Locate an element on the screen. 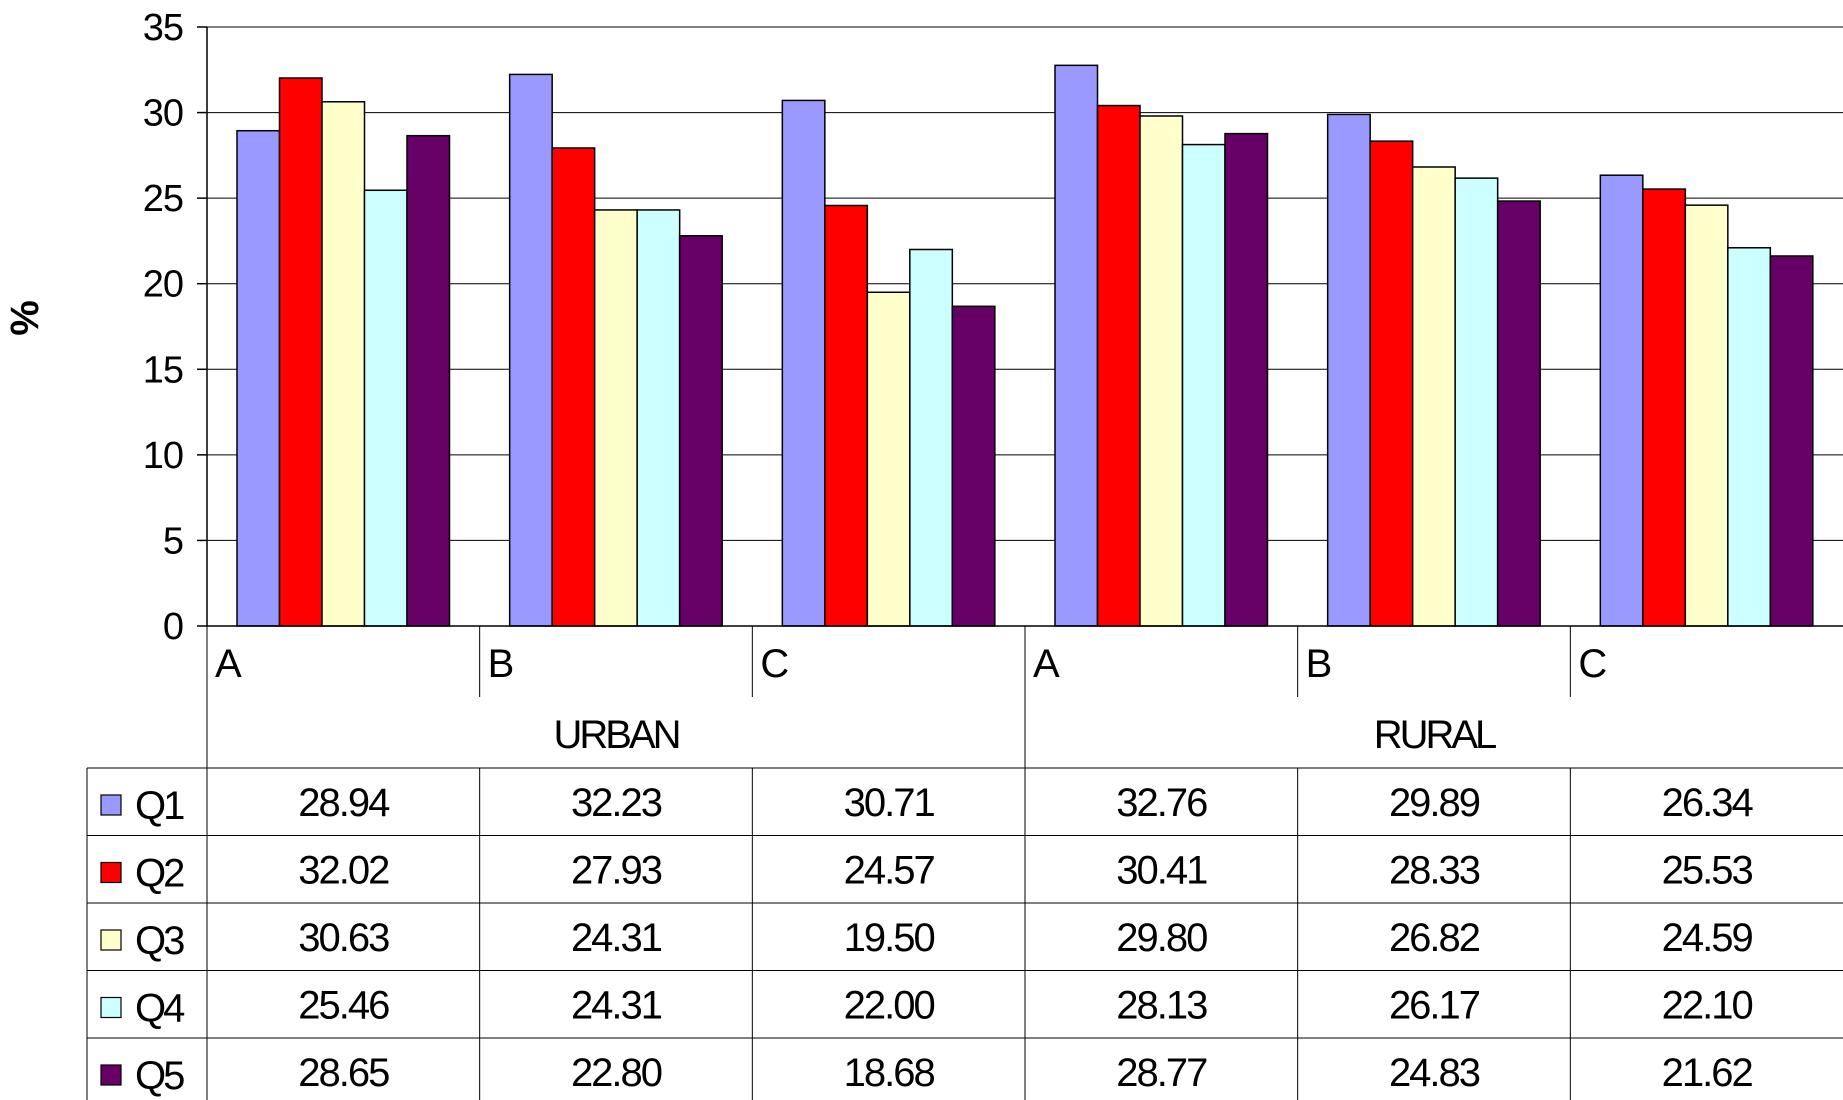 The image size is (1843, 1100). y-tick-label: 25 is located at coordinates (163, 199).